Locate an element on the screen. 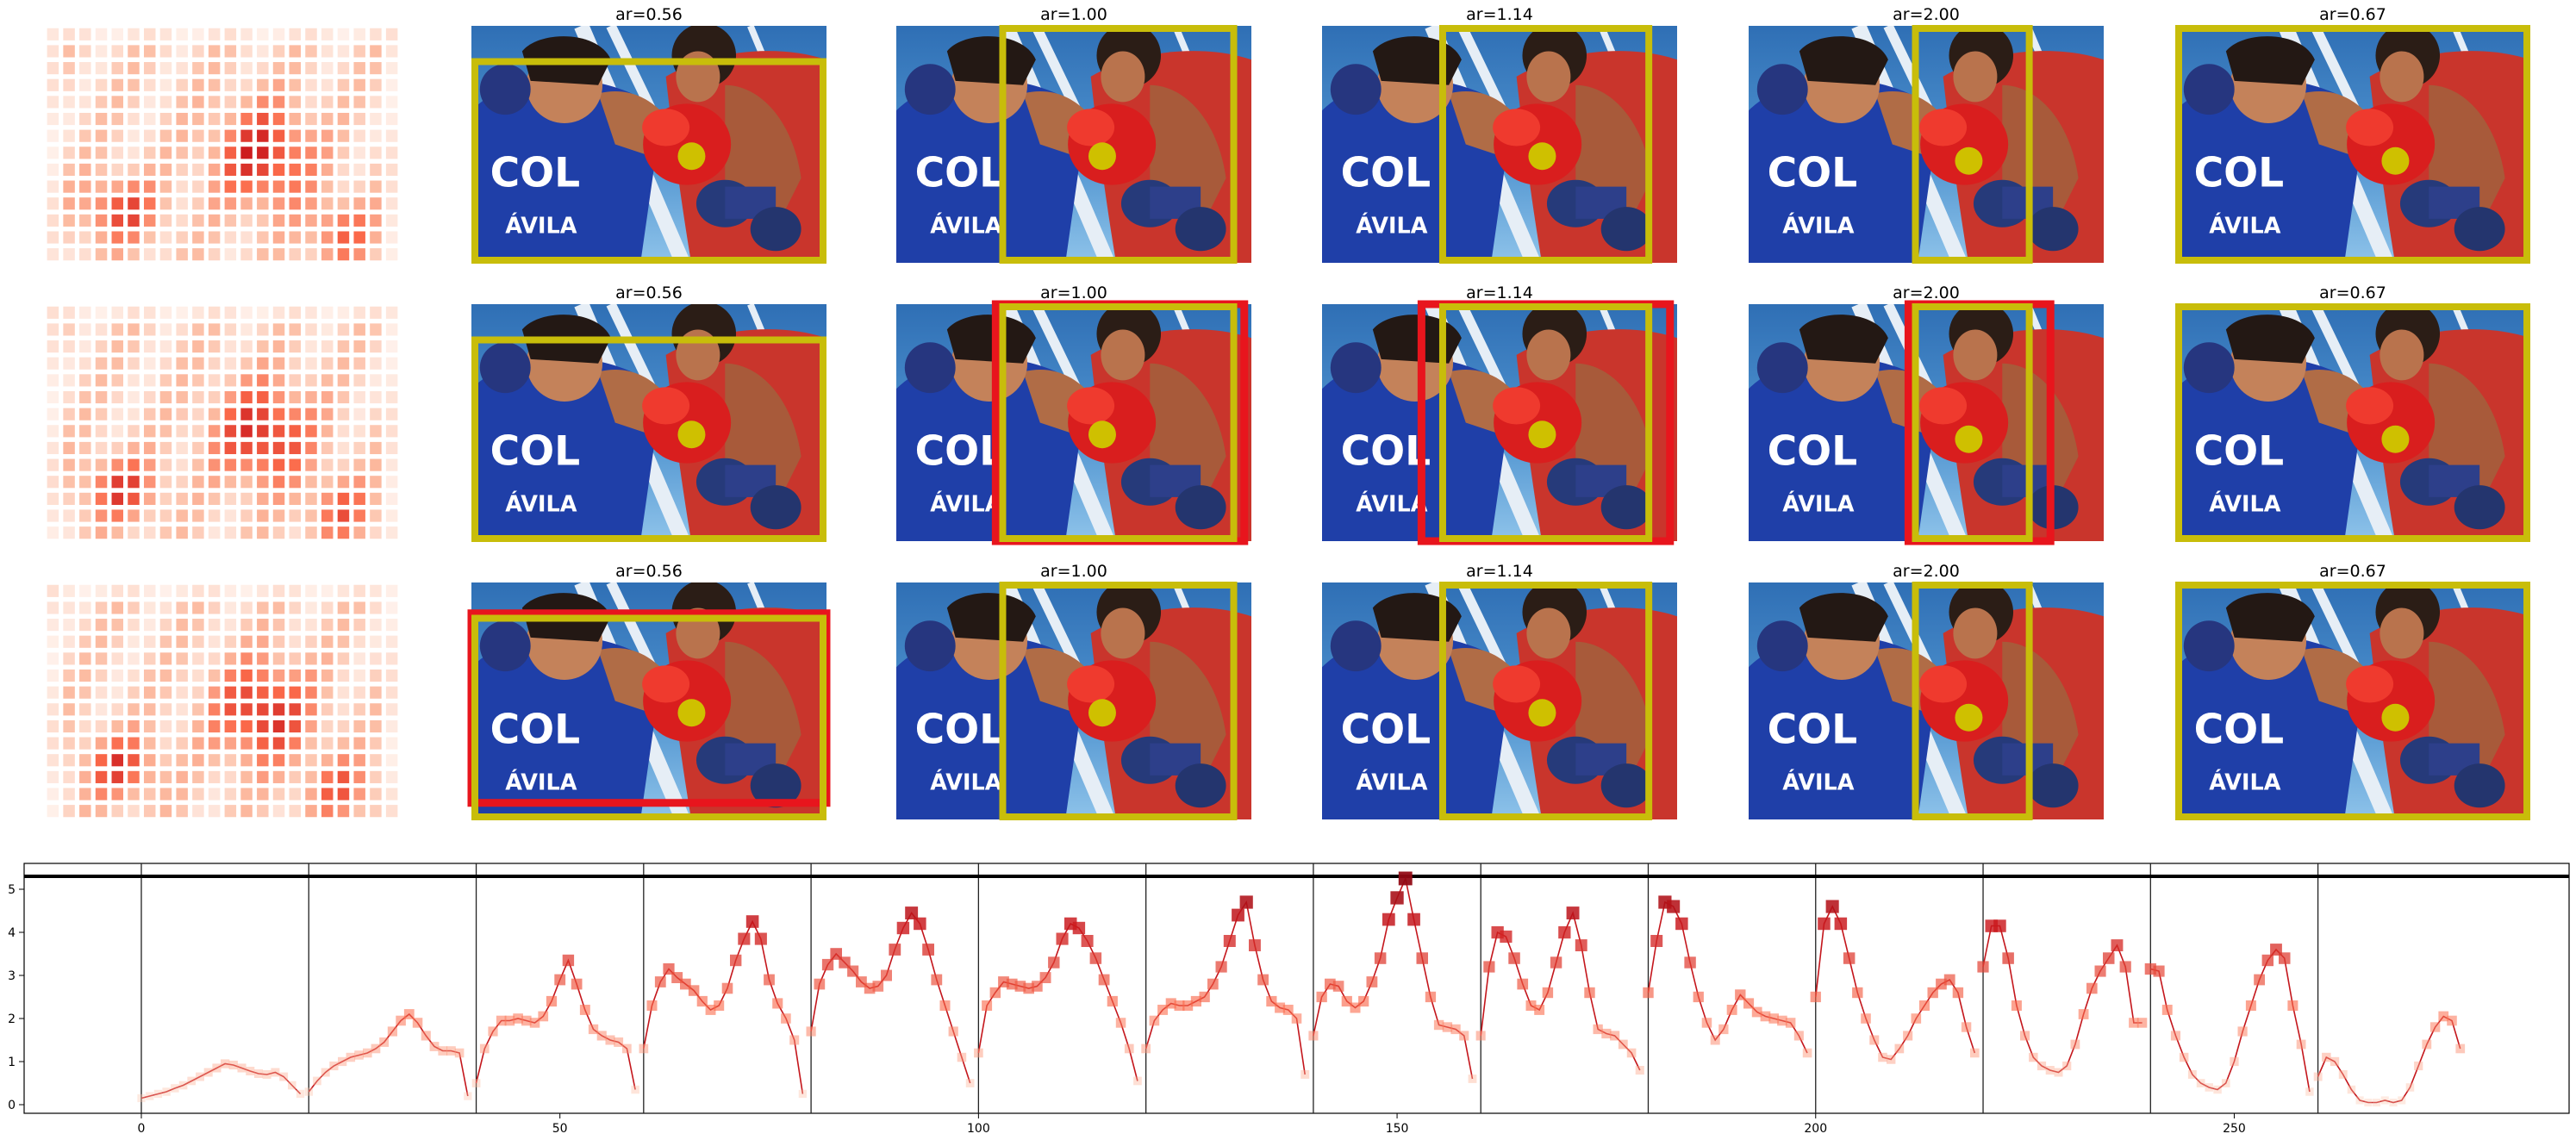  photo-panel: ar=1.00 is located at coordinates (1073, 134).